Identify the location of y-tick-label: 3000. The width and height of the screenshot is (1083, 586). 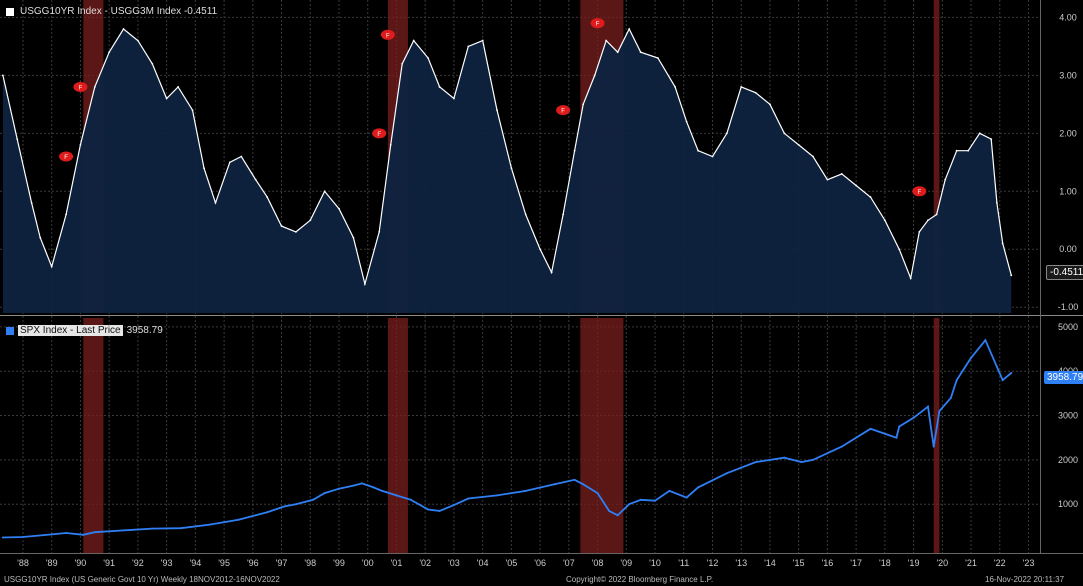
(1068, 416).